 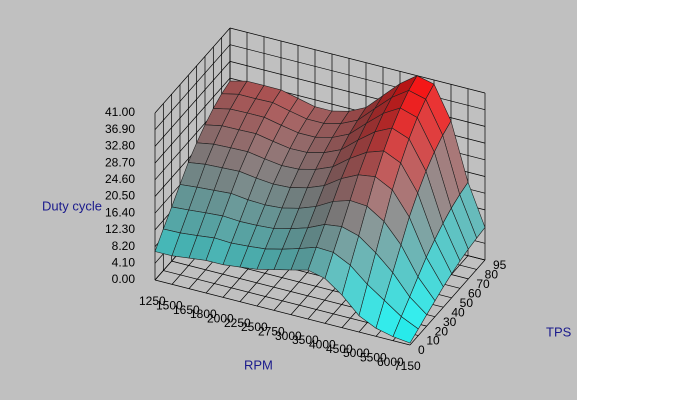 What do you see at coordinates (559, 331) in the screenshot?
I see `y-axis-title: TPS` at bounding box center [559, 331].